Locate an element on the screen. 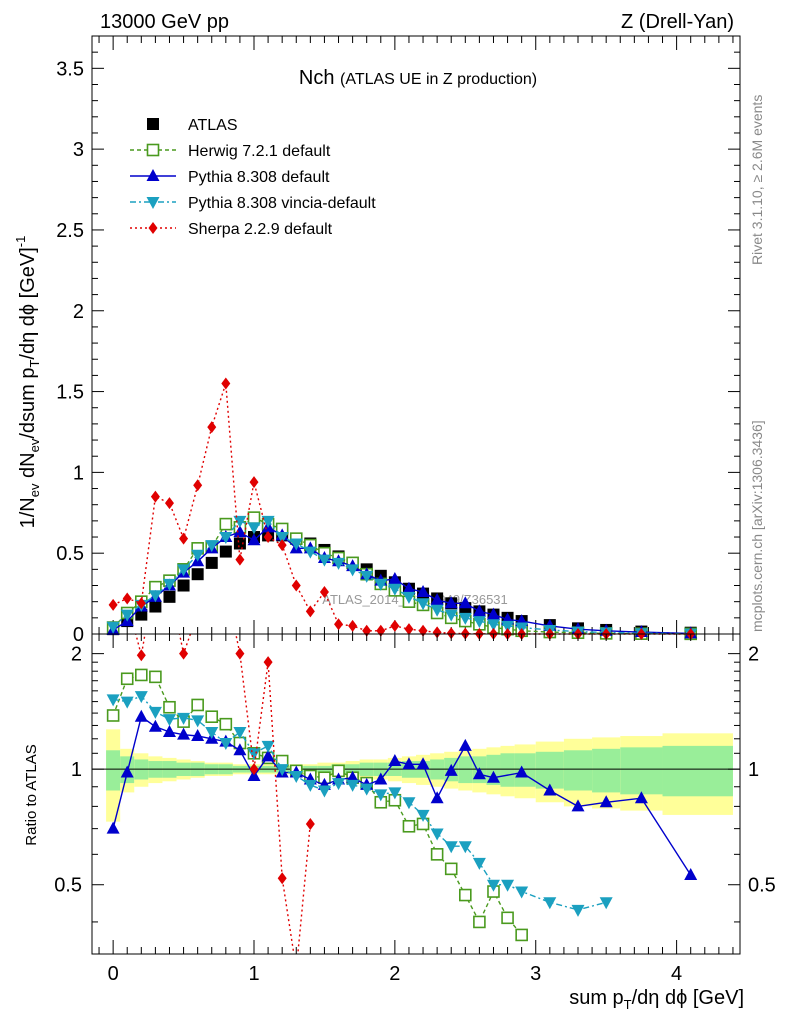  x-tick-label: 1 is located at coordinates (253, 974).